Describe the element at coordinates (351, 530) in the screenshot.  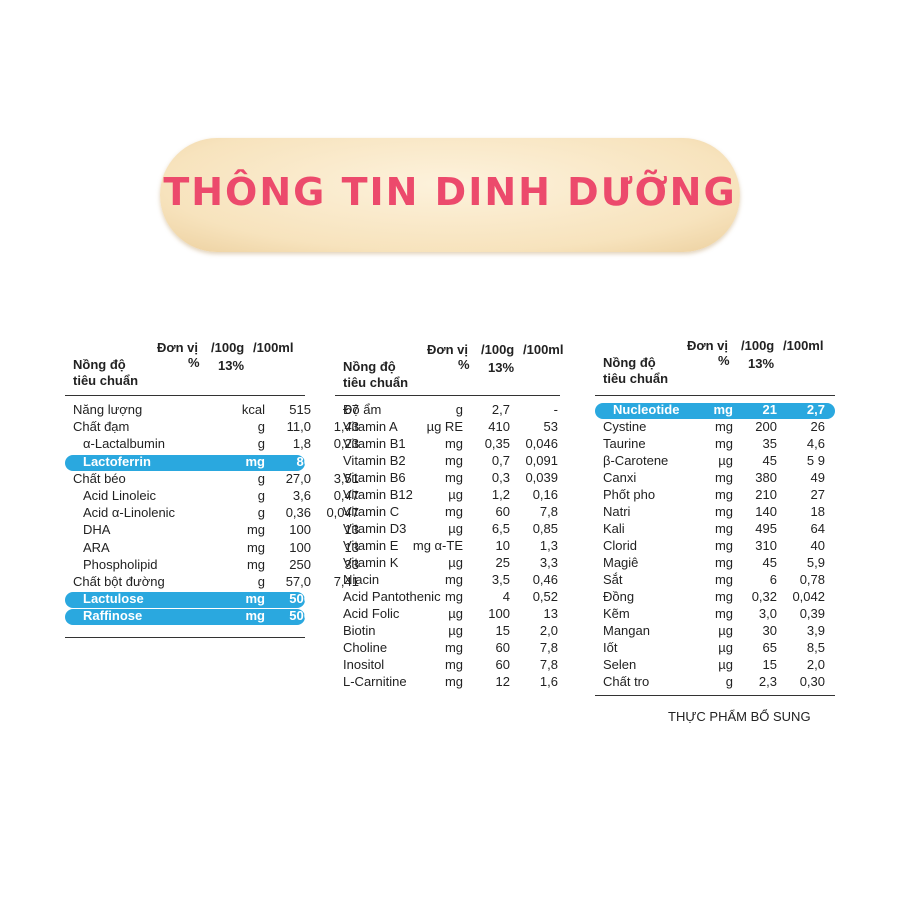
I see `nutrient-per100ml: 13` at that location.